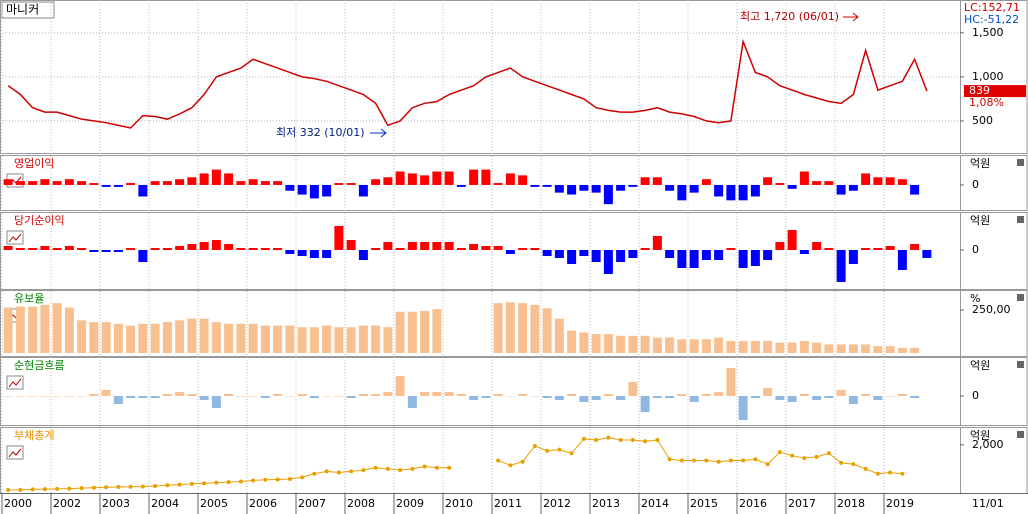 The width and height of the screenshot is (1028, 514). I want to click on last-price-box, so click(995, 91).